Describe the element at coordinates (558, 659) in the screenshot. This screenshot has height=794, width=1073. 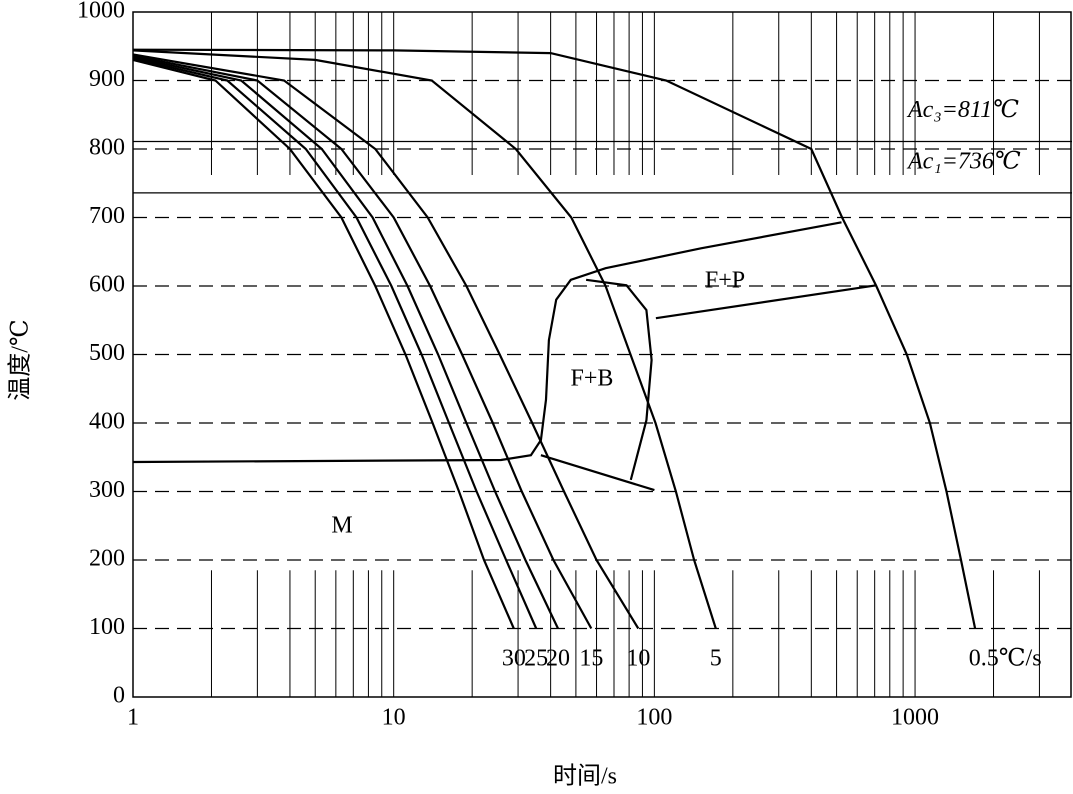
I see `curve-label: 20` at that location.